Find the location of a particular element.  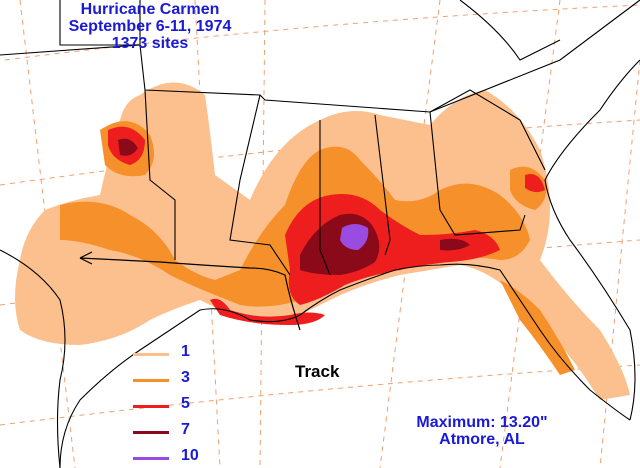

legend-label-10: 10 is located at coordinates (190, 455).